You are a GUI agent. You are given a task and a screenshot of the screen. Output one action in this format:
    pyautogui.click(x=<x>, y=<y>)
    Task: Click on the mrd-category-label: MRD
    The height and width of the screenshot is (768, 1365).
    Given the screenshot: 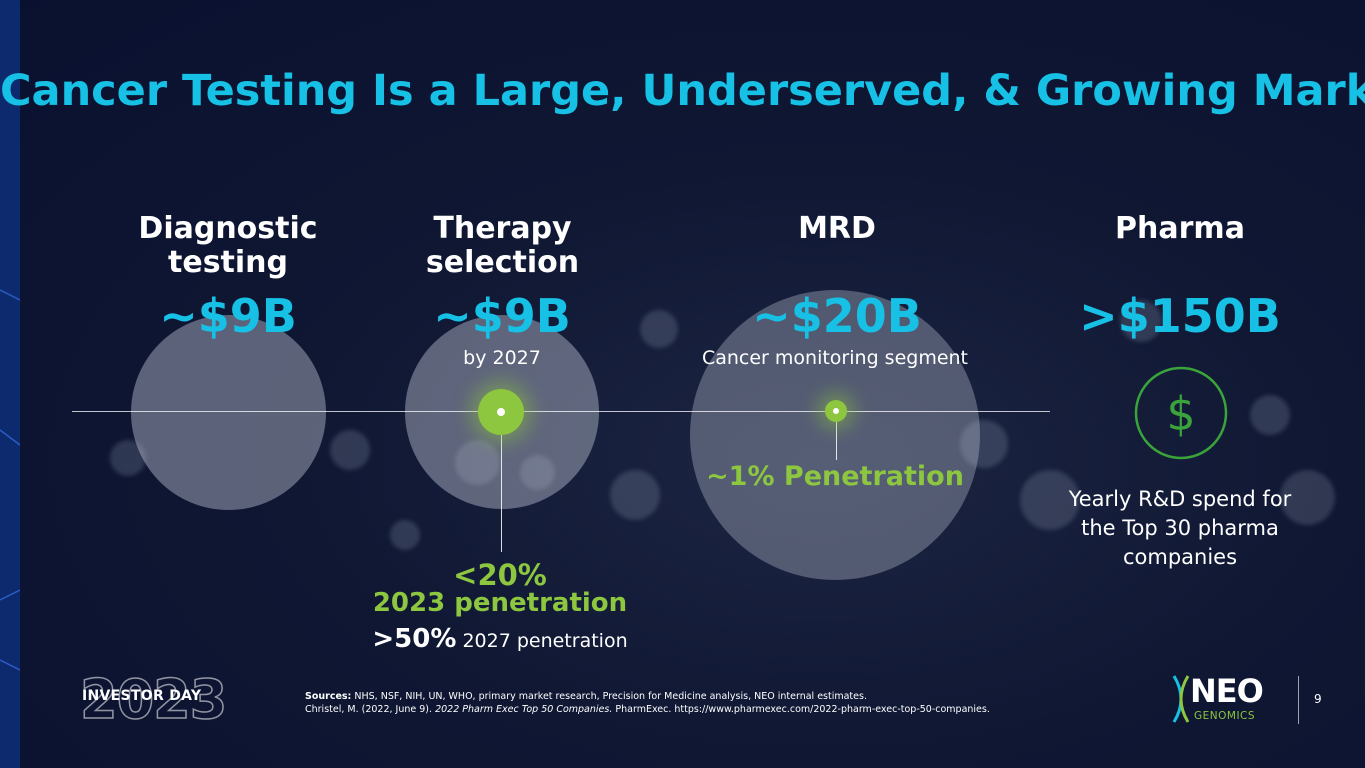 What is the action you would take?
    pyautogui.click(x=837, y=228)
    